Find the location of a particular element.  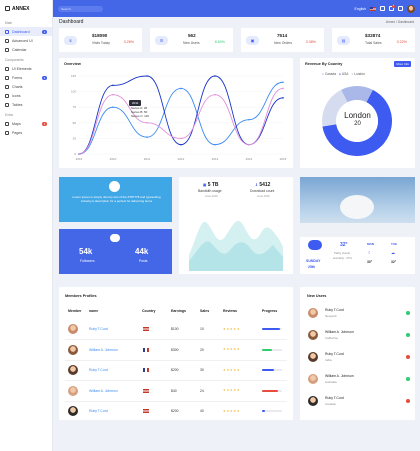

sidebar-item-ui-elements: UI Elements is located at coordinates (26, 68).